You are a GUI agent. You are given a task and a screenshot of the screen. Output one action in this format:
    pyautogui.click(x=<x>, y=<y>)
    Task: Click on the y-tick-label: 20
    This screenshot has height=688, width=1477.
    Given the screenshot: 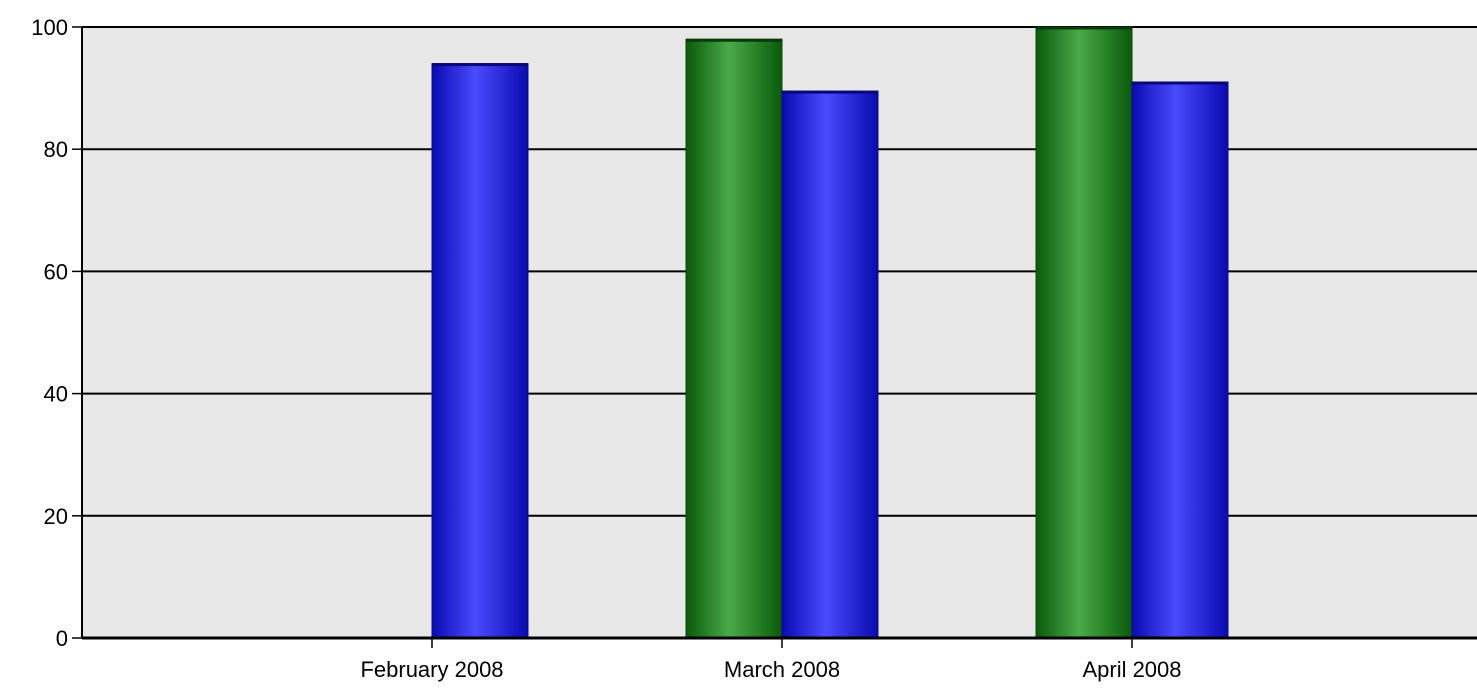 What is the action you would take?
    pyautogui.click(x=56, y=516)
    